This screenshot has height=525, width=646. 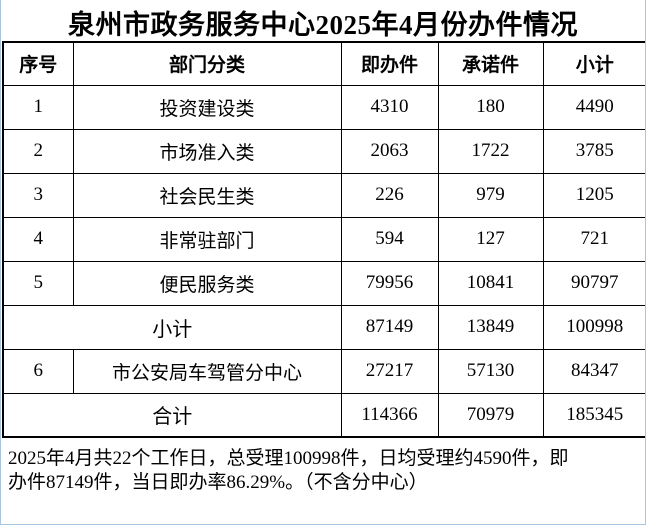 What do you see at coordinates (207, 283) in the screenshot?
I see `cell-dept: 便民服务类` at bounding box center [207, 283].